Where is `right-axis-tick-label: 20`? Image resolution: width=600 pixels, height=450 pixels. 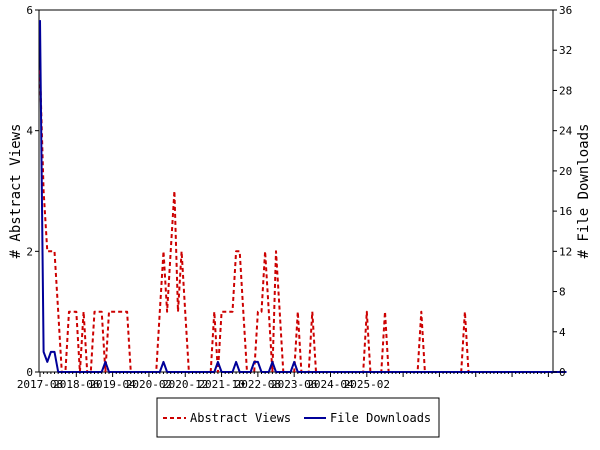
right-axis-tick-label: 20 is located at coordinates (565, 171).